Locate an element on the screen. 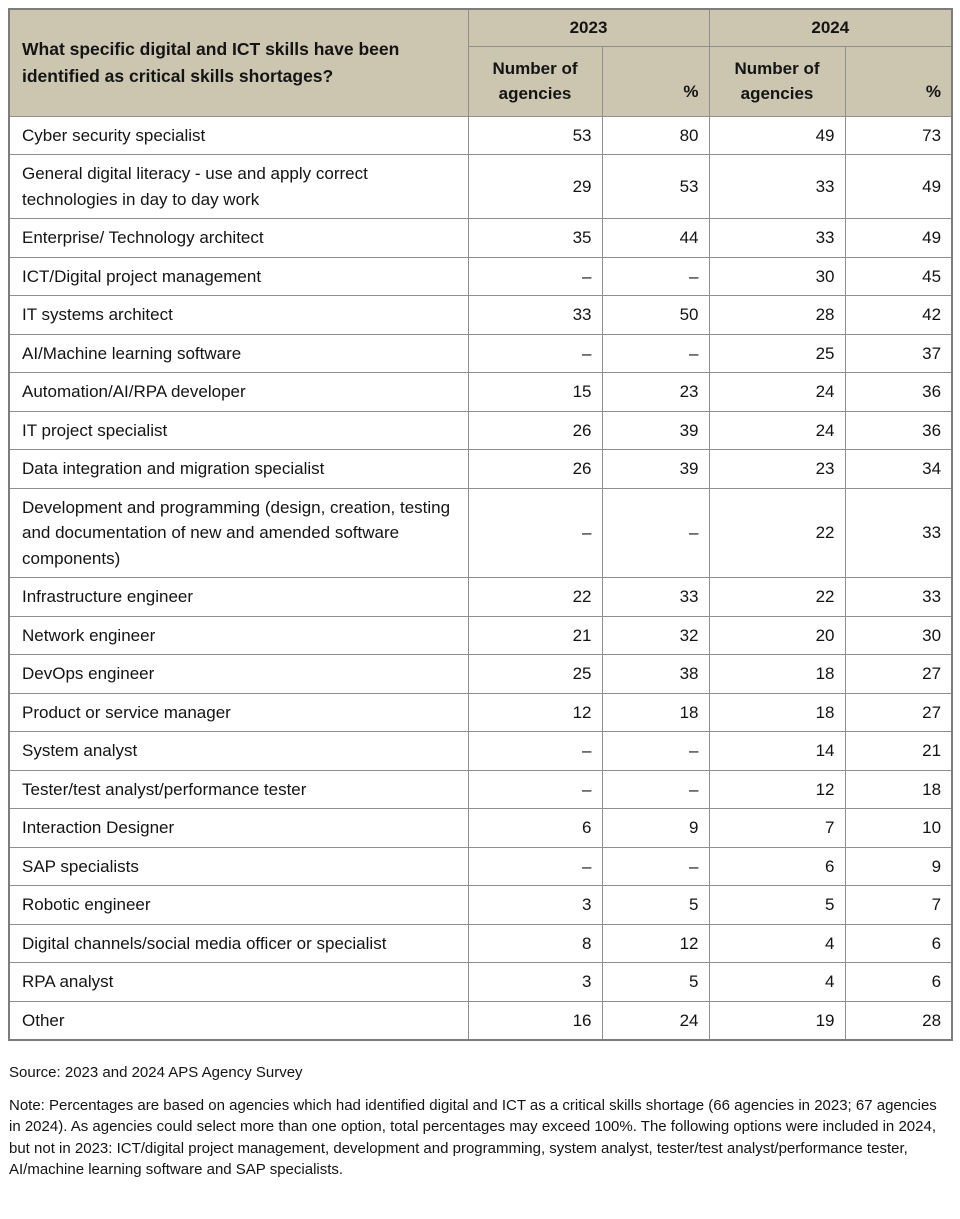 The image size is (960, 1219). value-cell-2024-number: 33 is located at coordinates (777, 186).